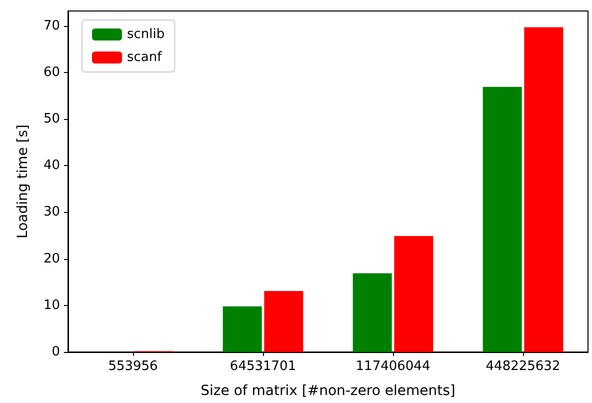  I want to click on x-axis-title: Size of matrix [#non-zero elements], so click(328, 391).